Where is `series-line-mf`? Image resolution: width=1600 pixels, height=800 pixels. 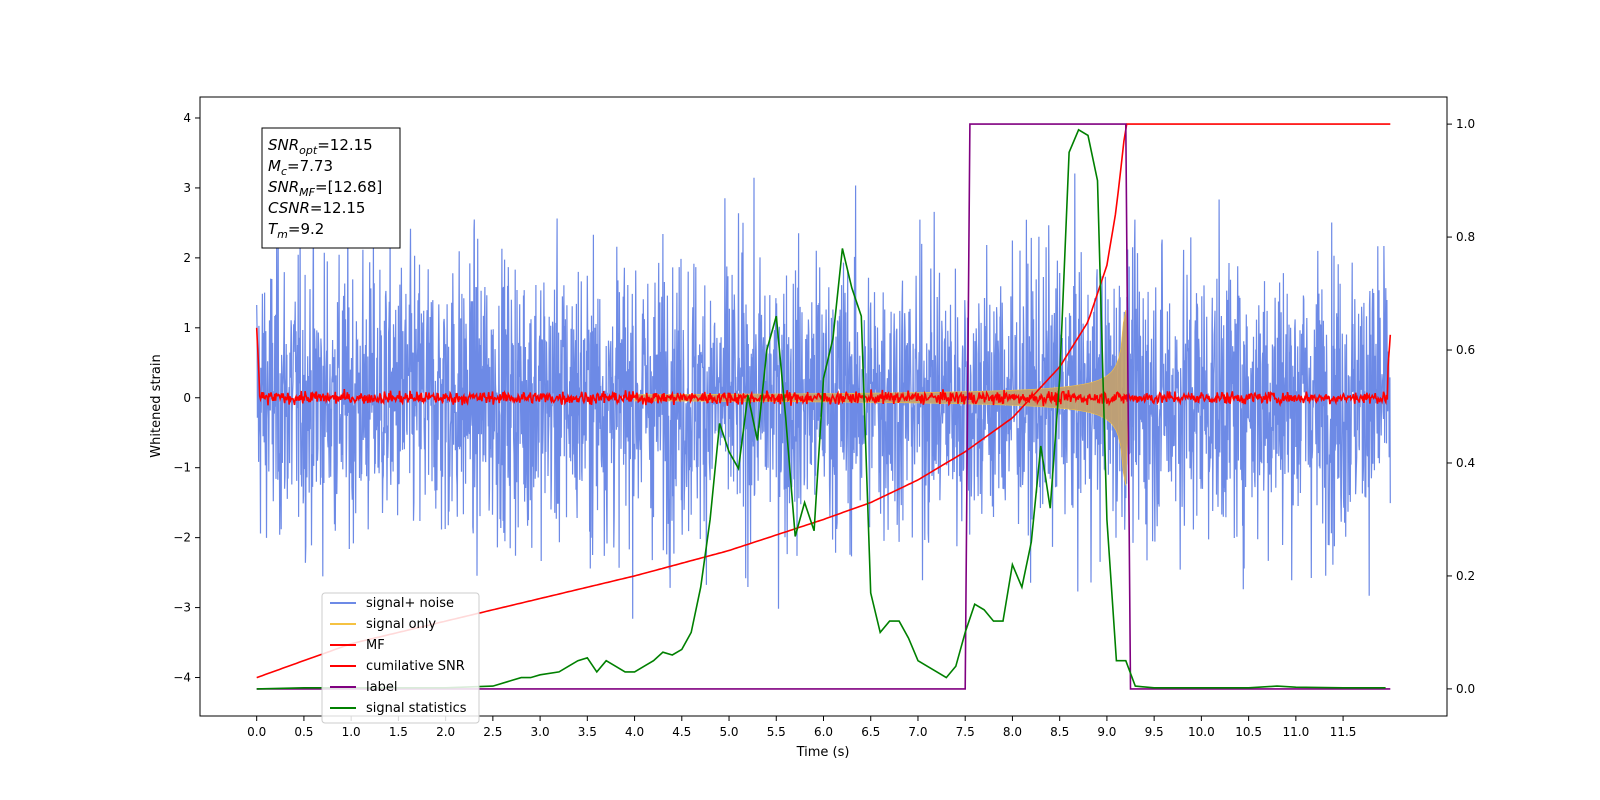
series-line-mf is located at coordinates (823, 367).